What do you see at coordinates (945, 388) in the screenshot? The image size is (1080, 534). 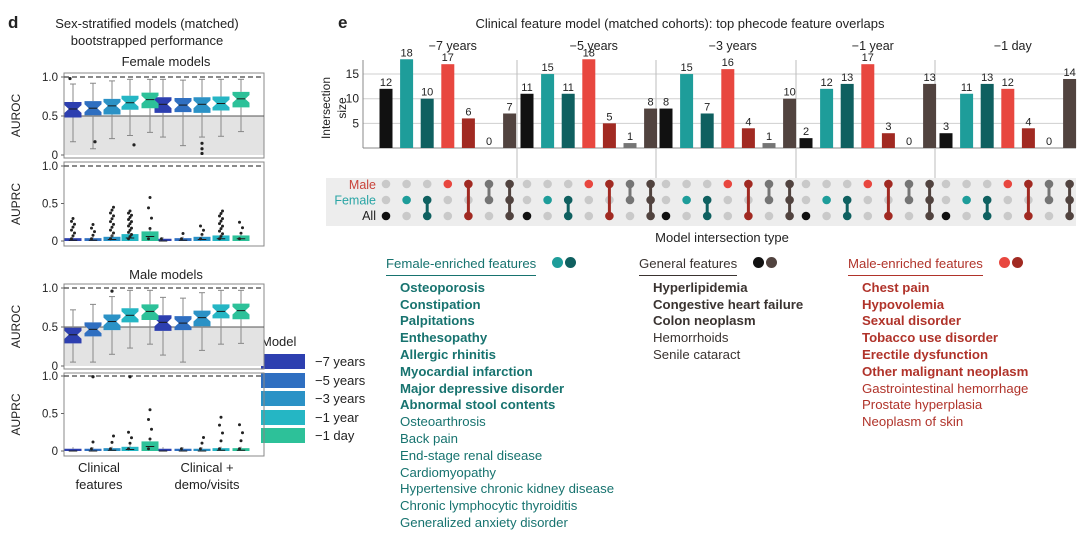 I see `list-item: Gastrointestinal hemorrhage` at bounding box center [945, 388].